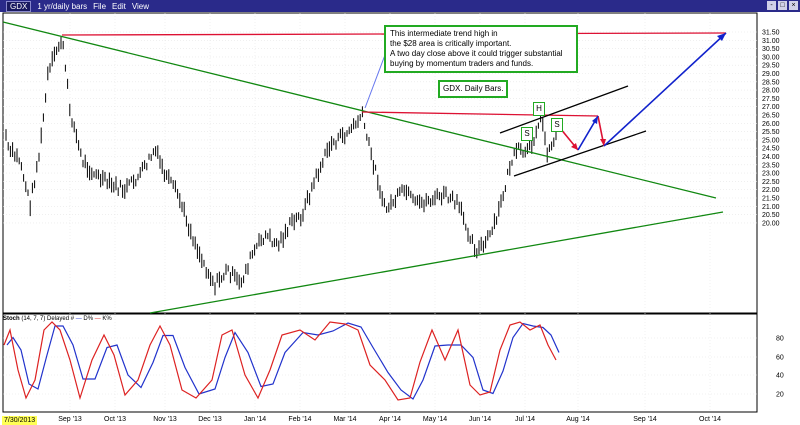  What do you see at coordinates (771, 33) in the screenshot?
I see `price-tick-label: 31.50` at bounding box center [771, 33].